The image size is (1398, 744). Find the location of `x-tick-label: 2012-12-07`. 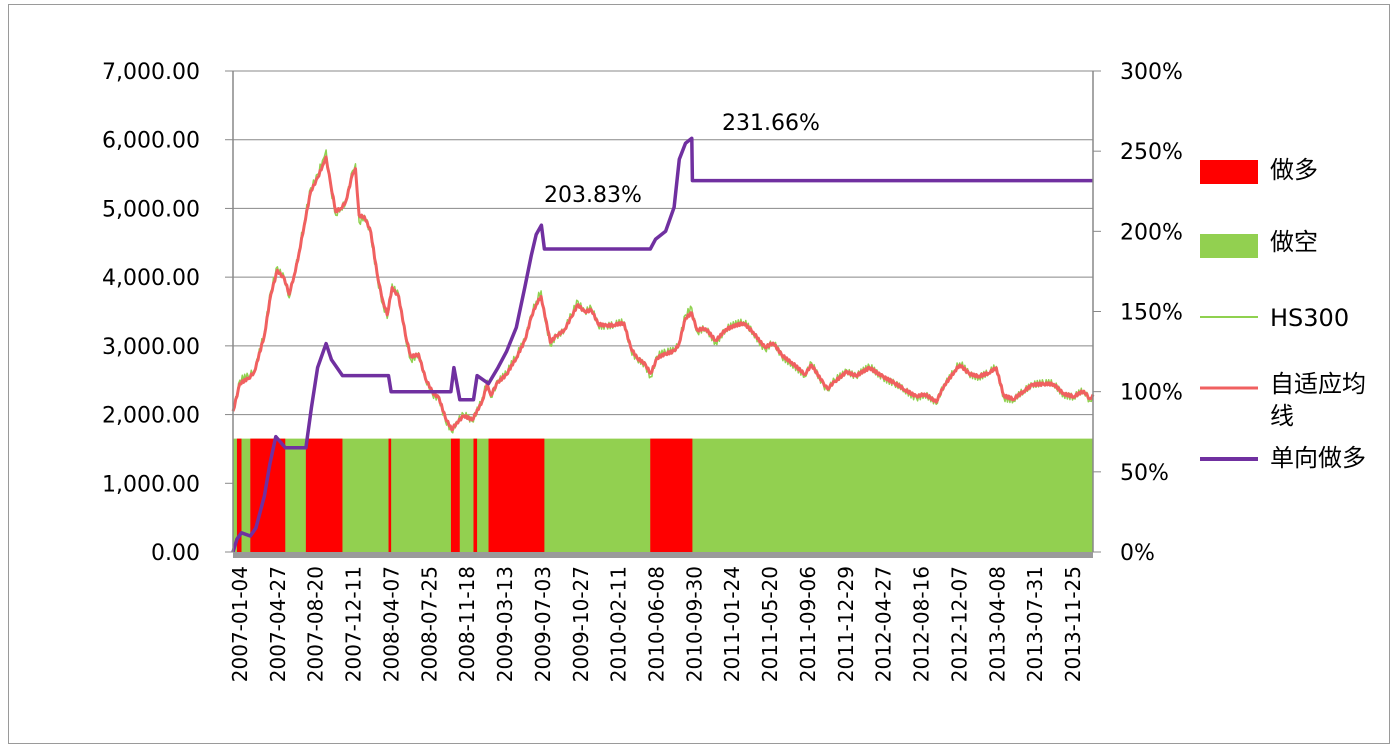

x-tick-label: 2012-12-07 is located at coordinates (959, 624).